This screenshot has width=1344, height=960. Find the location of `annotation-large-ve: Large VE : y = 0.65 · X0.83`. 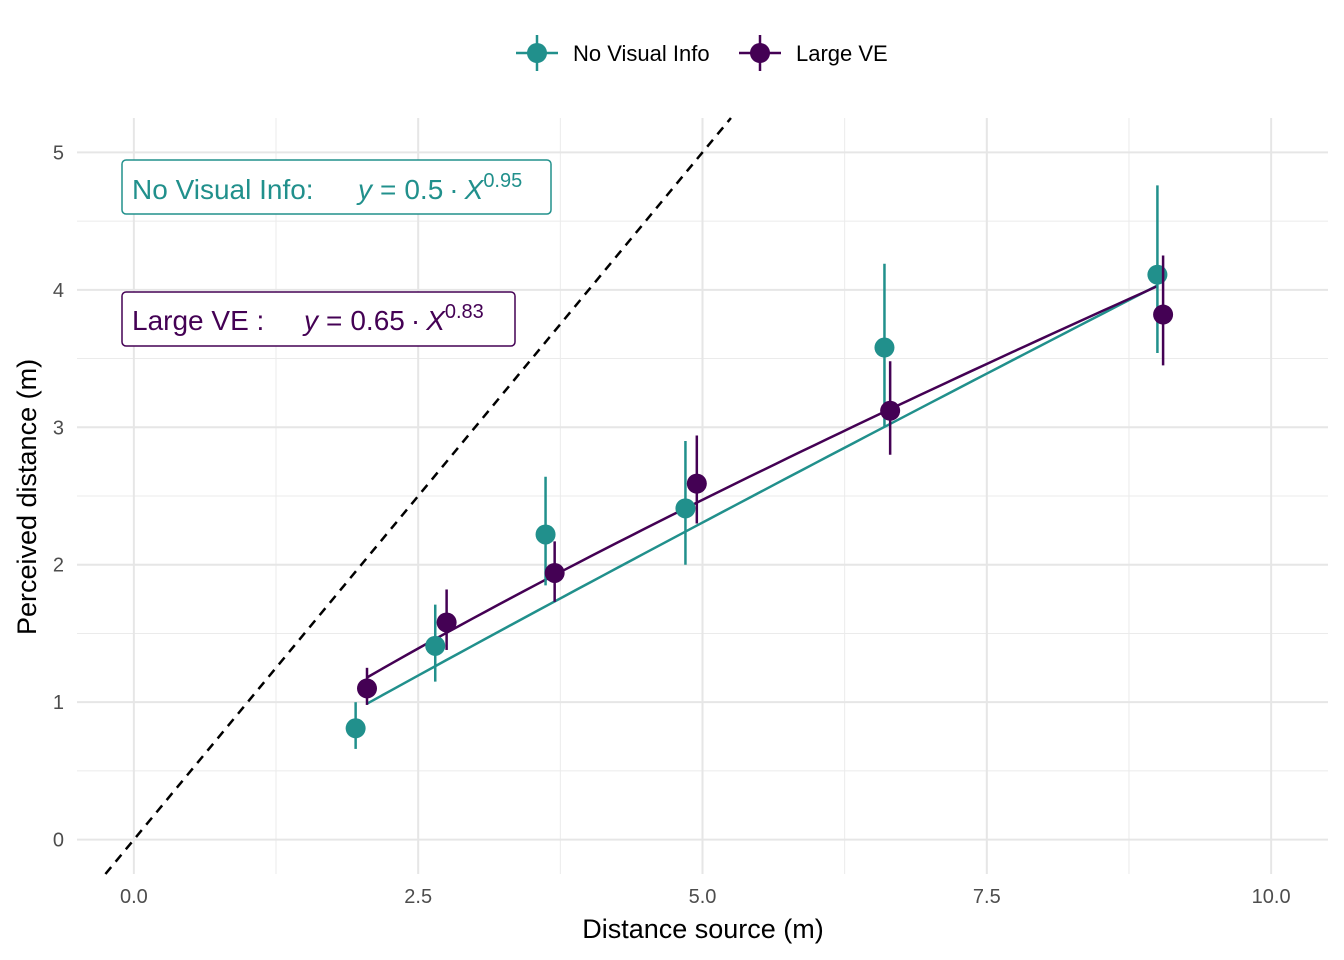

annotation-large-ve: Large VE : y = 0.65 · X0.83 is located at coordinates (318, 319).